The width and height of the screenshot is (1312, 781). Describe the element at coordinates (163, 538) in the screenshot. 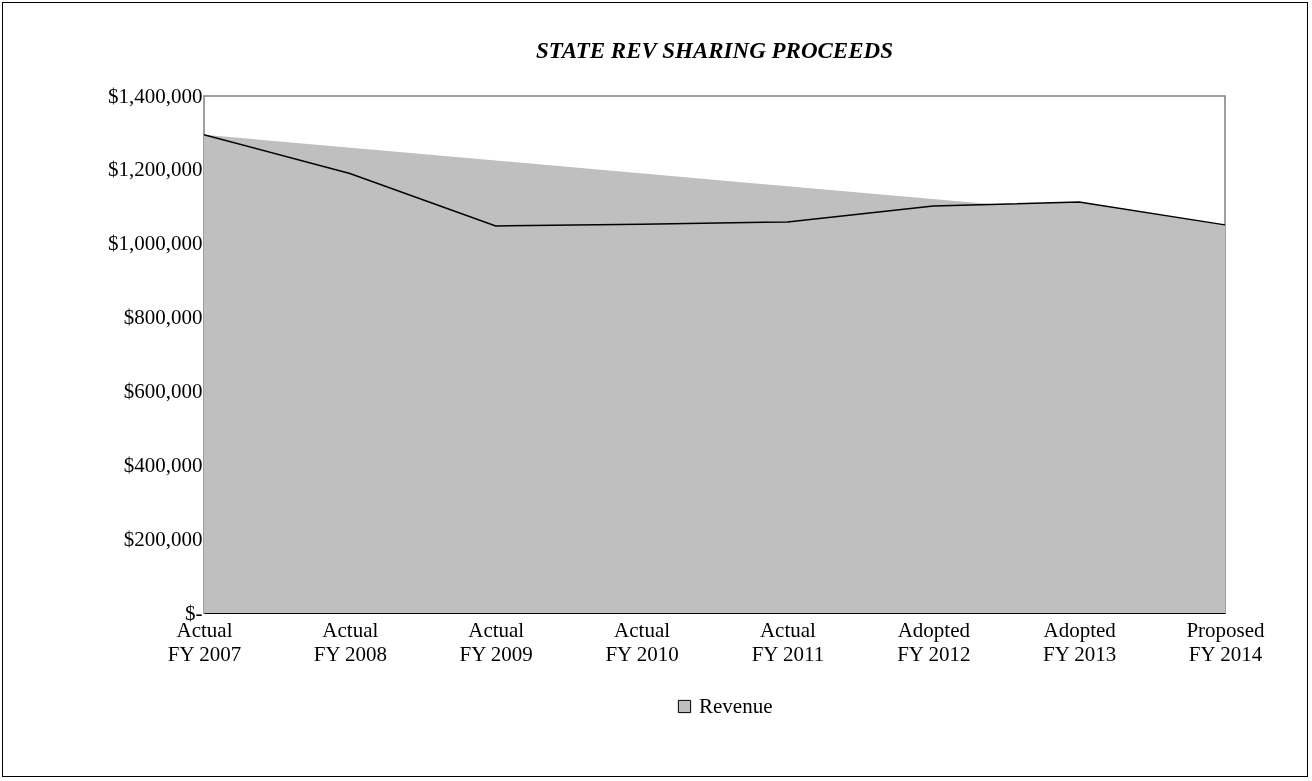

I see `y-tick-label: $200,000` at that location.